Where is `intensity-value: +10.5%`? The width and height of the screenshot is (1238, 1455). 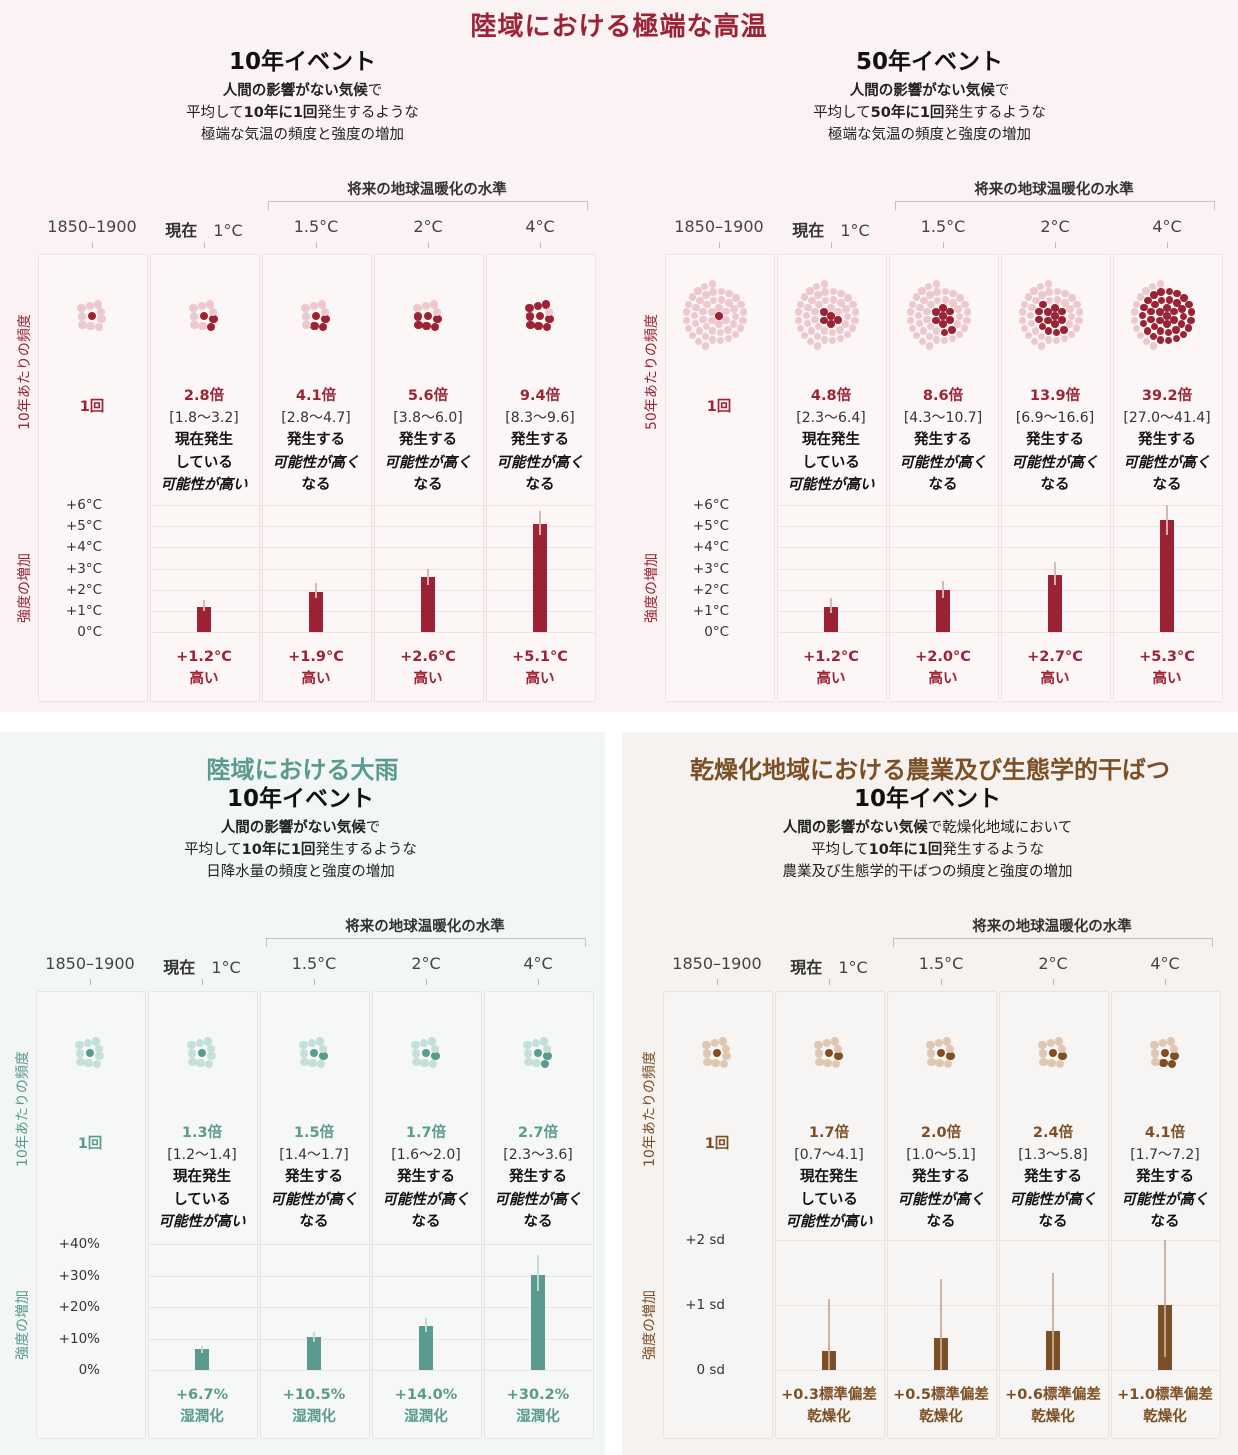
intensity-value: +10.5% is located at coordinates (314, 1395).